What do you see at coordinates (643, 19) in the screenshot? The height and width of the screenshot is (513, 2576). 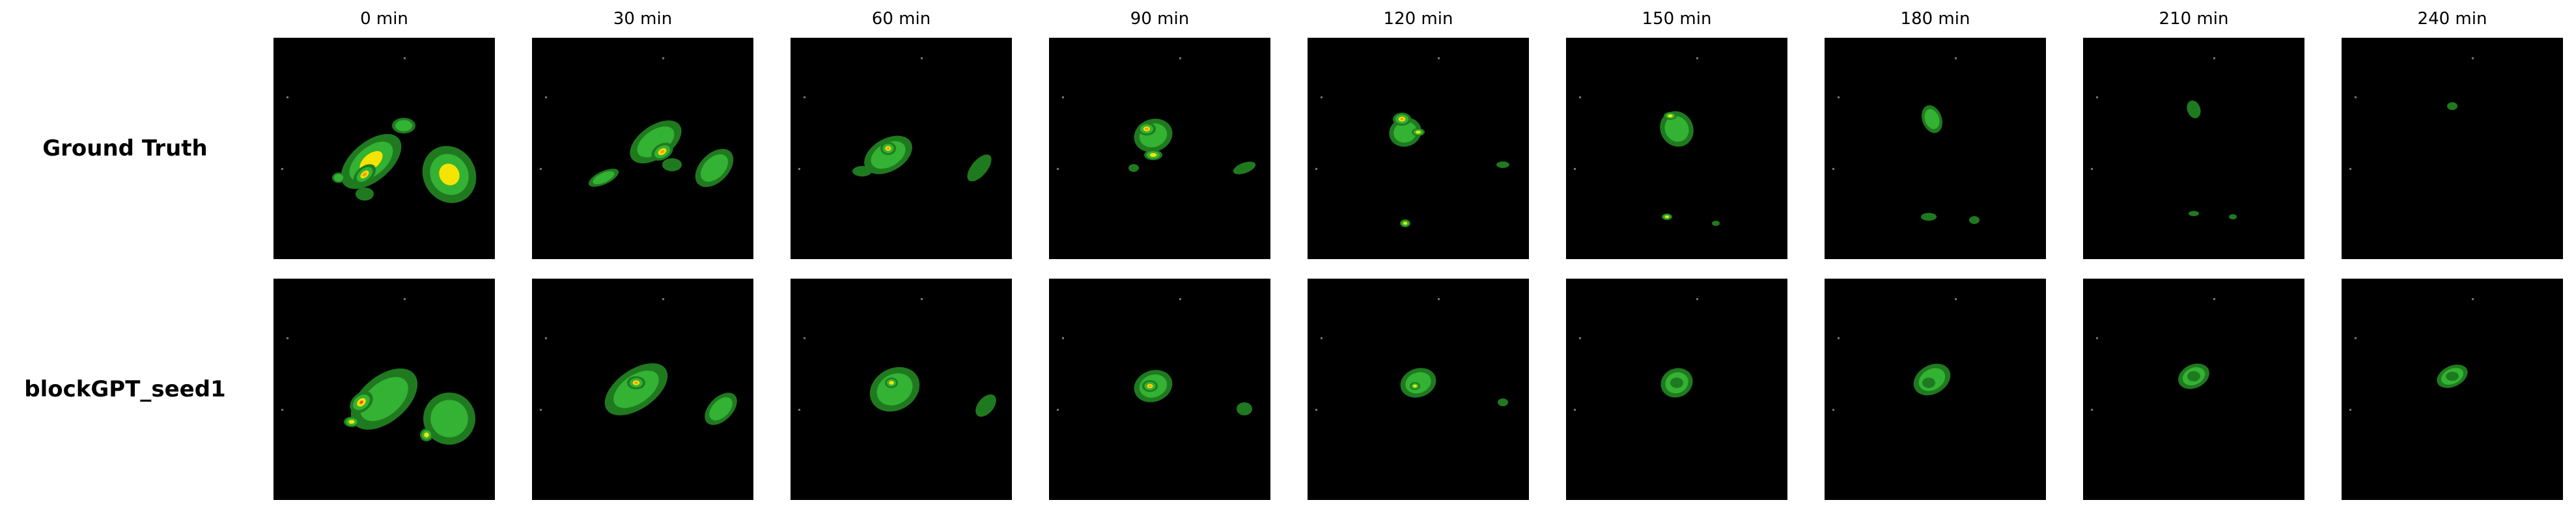 I see `column-title: 30 min` at bounding box center [643, 19].